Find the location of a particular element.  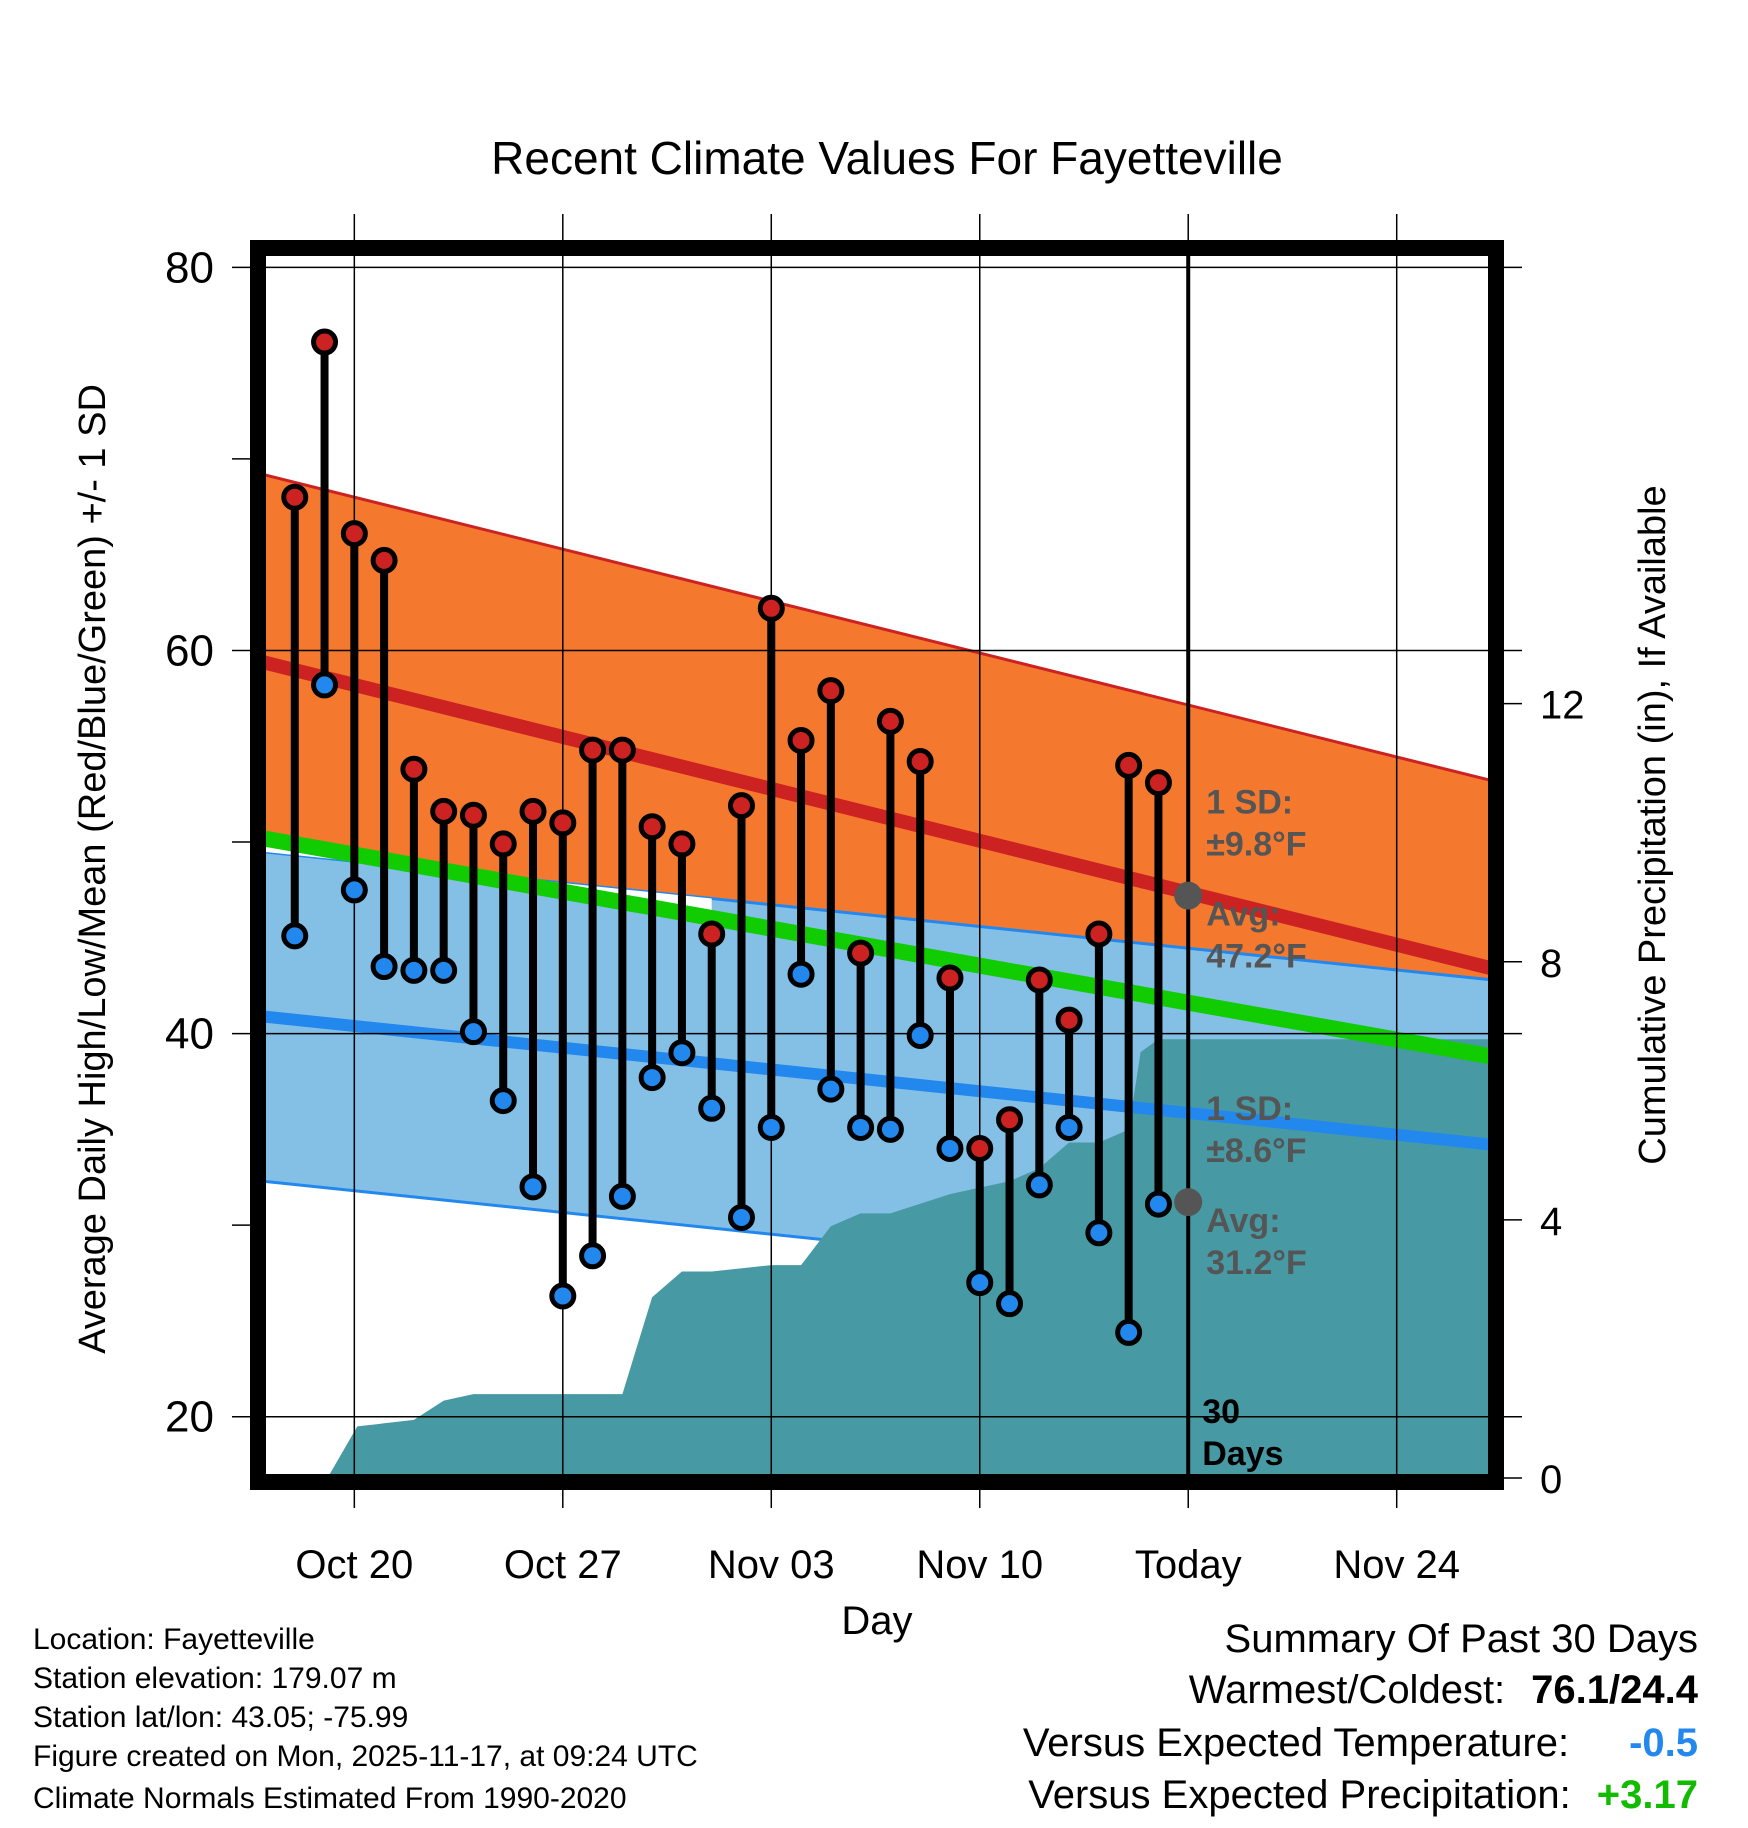

summary-temp-value: -0.5 is located at coordinates (1663, 1743).